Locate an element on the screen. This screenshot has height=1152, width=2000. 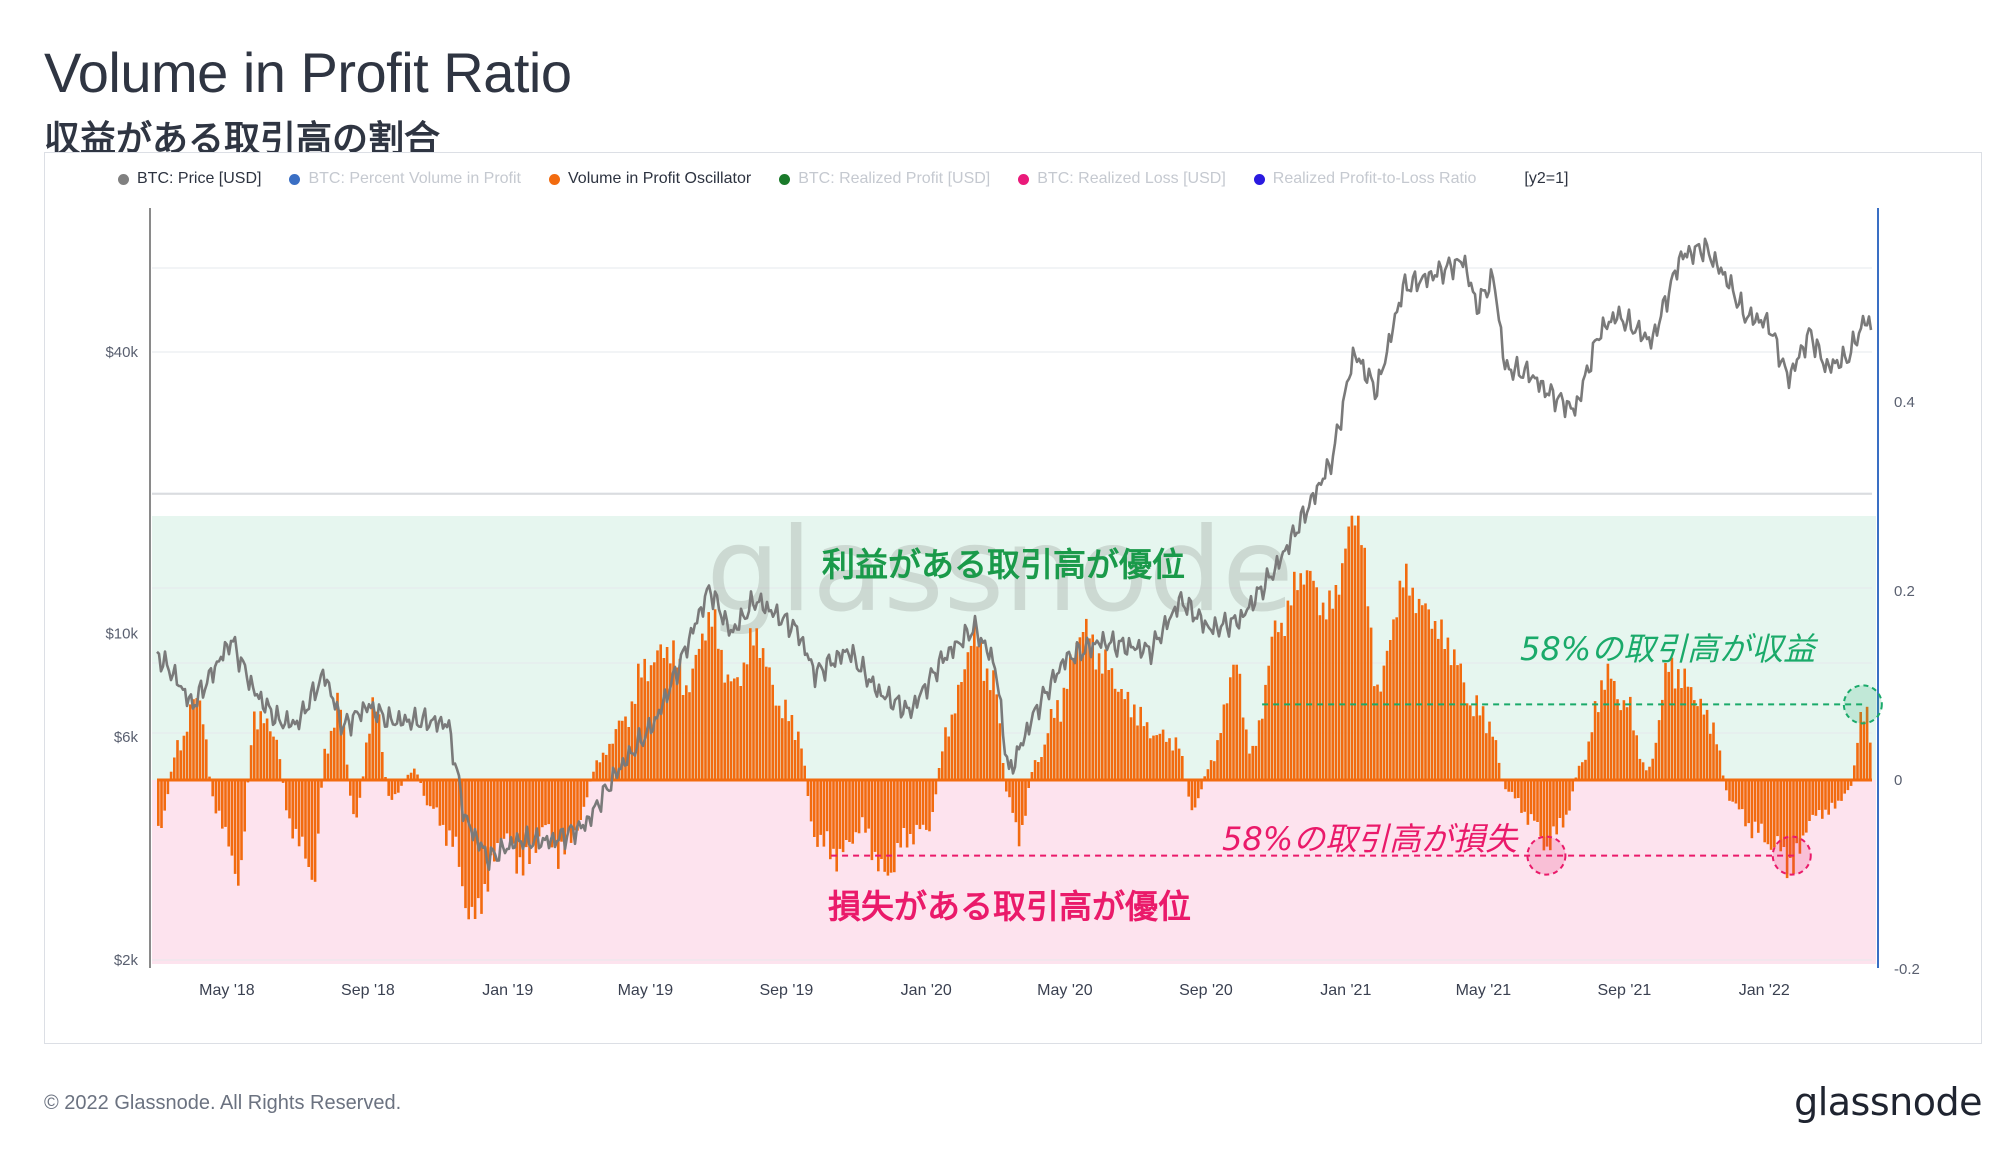
right-tick-label-3: 0.4 is located at coordinates (1904, 402).